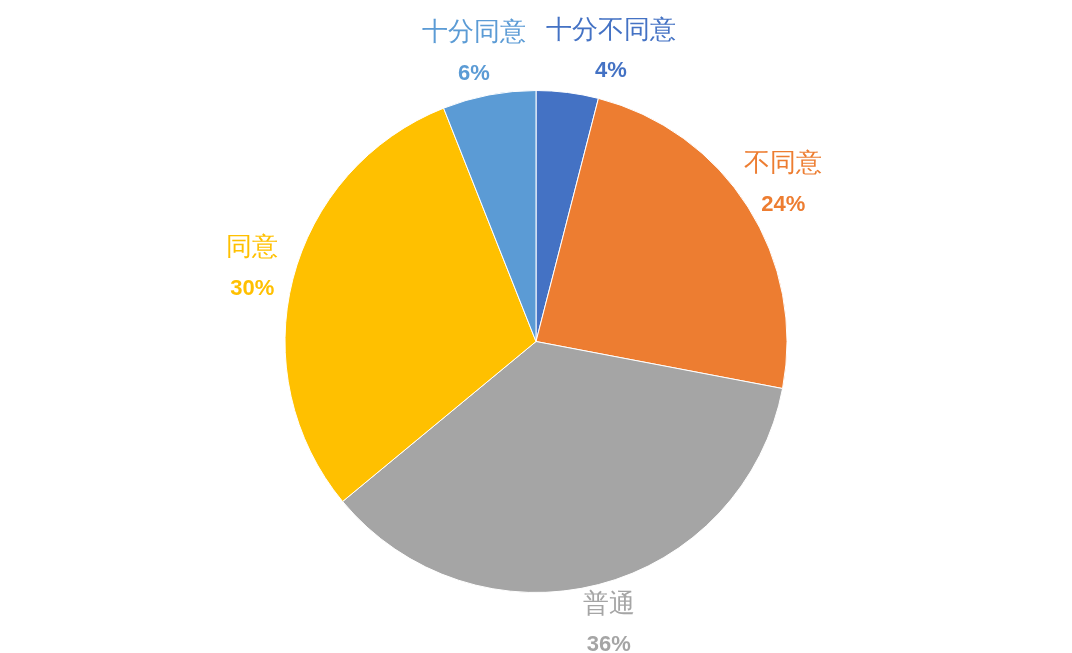 This screenshot has width=1072, height=653. What do you see at coordinates (611, 28) in the screenshot?
I see `slice-label: 十分不同意` at bounding box center [611, 28].